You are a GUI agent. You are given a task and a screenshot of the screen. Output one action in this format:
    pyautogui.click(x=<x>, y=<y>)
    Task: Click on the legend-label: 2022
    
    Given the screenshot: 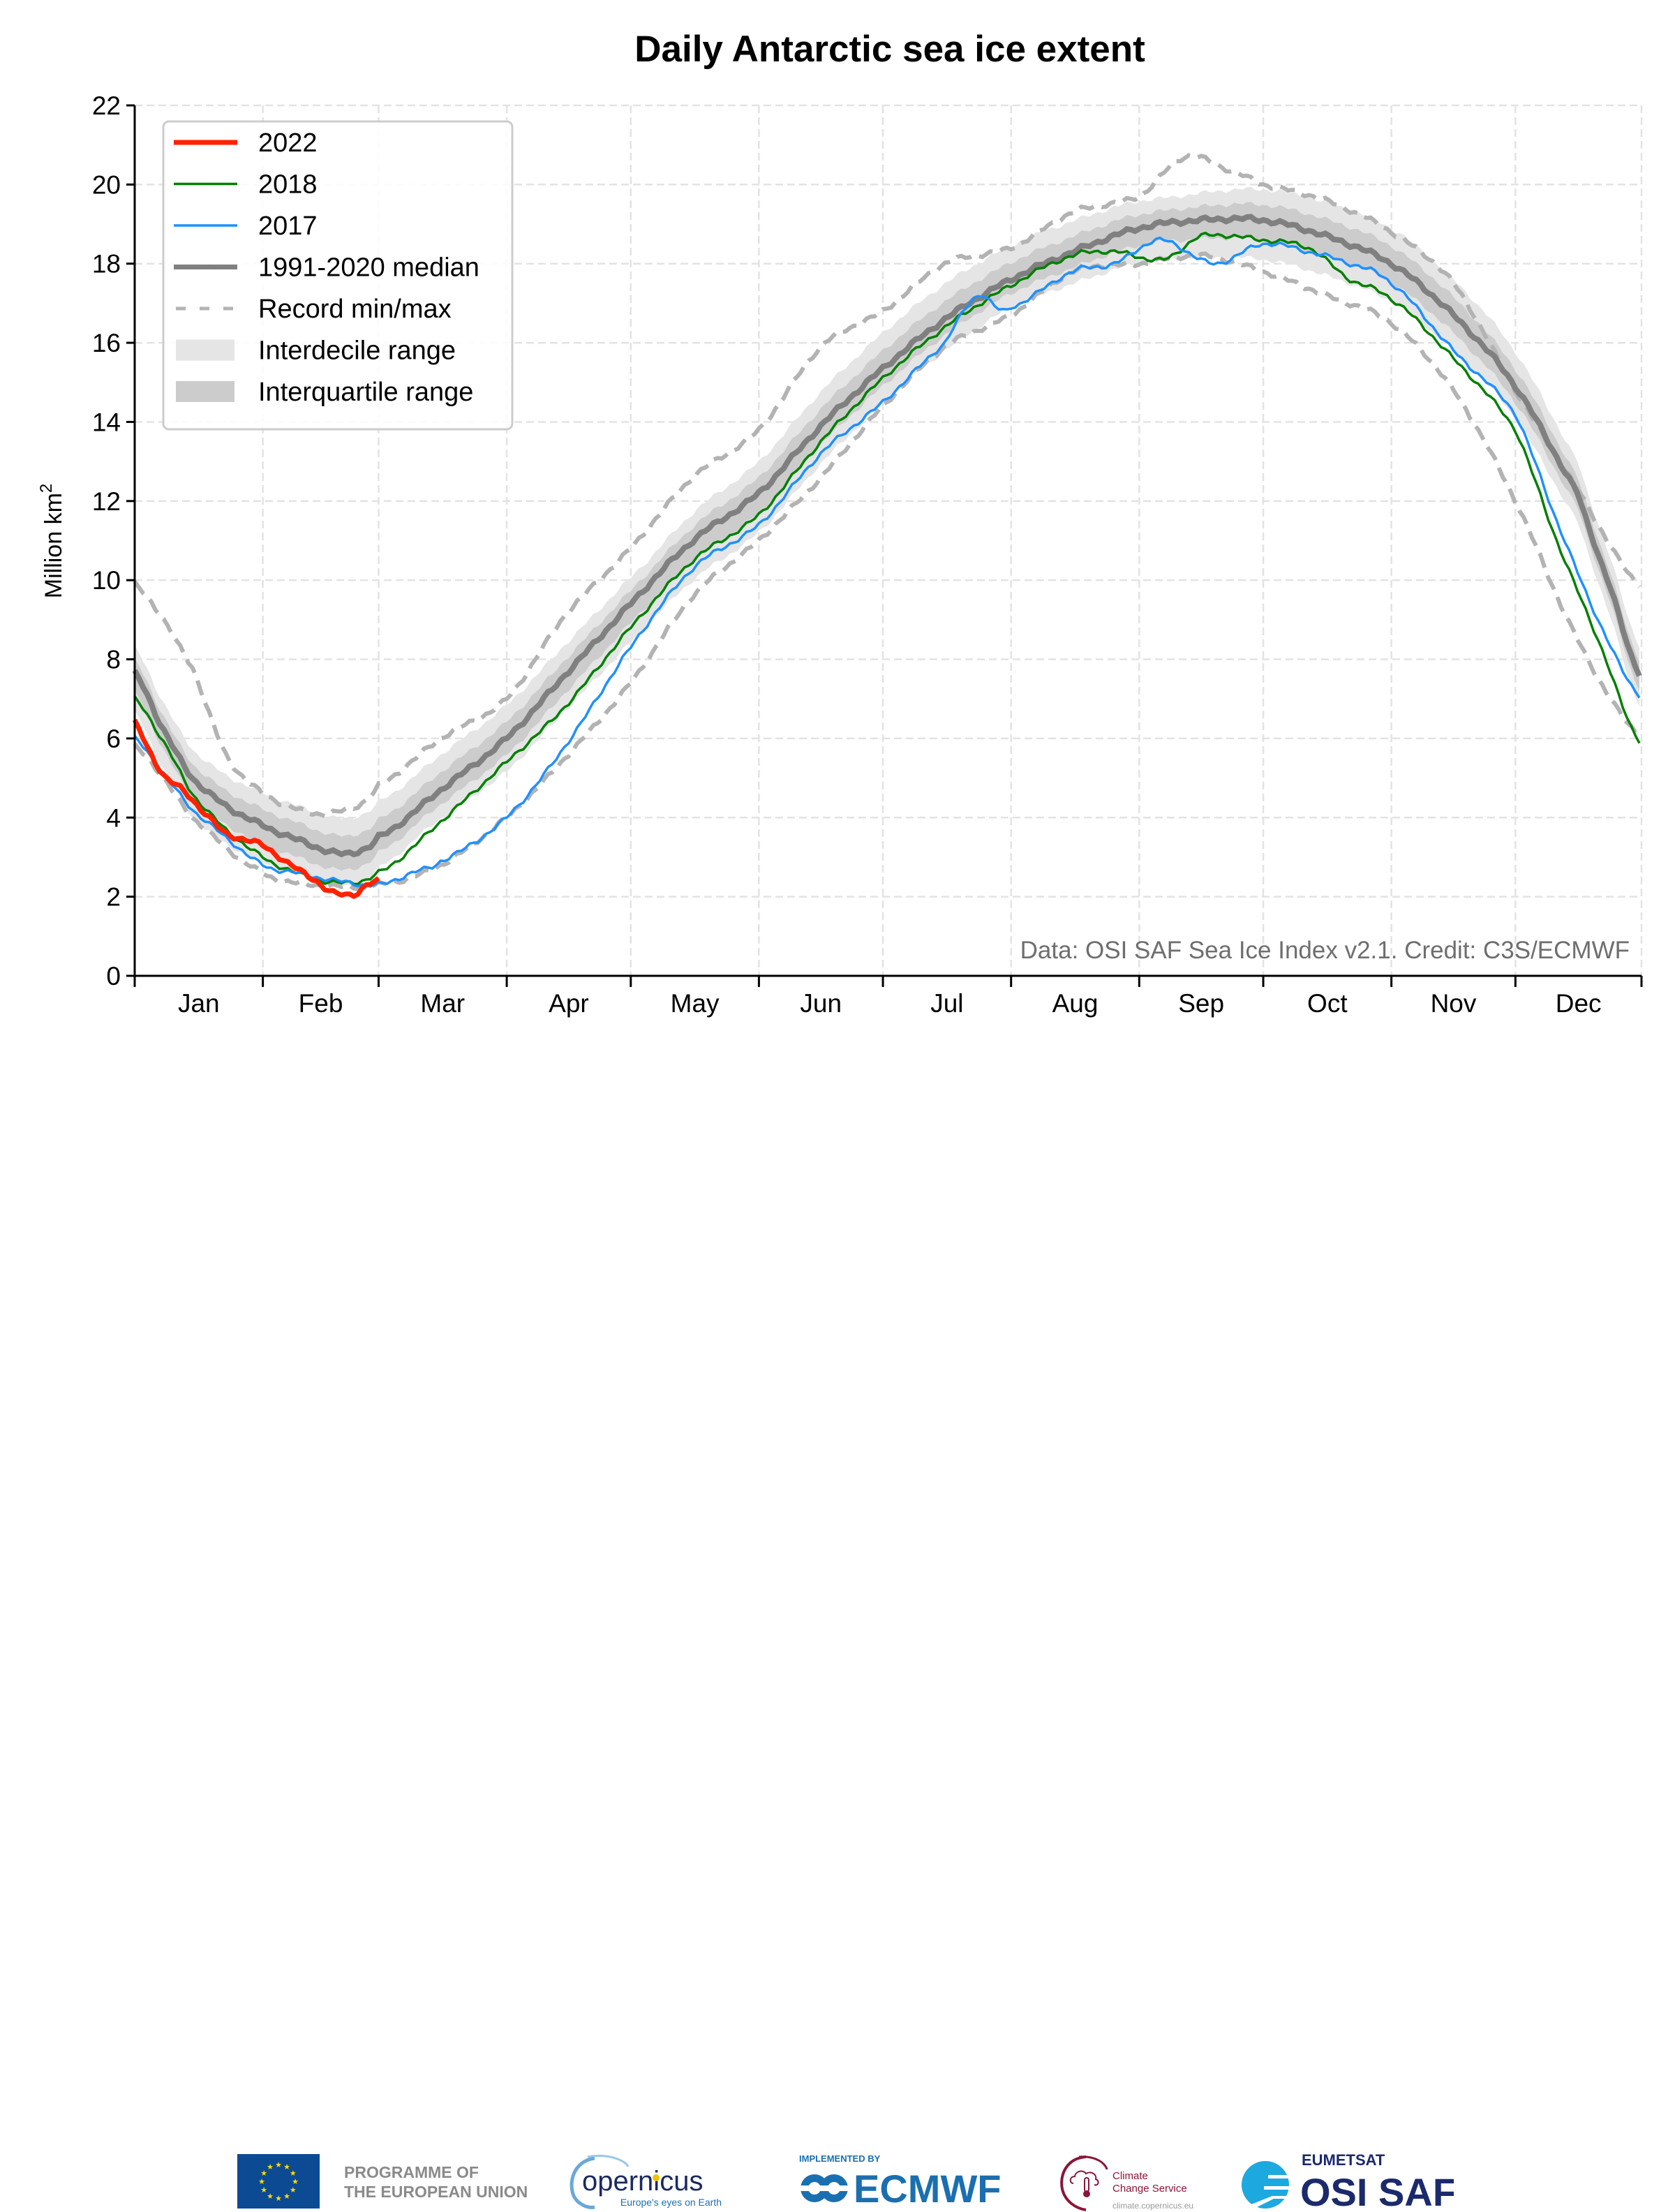 What is the action you would take?
    pyautogui.click(x=288, y=143)
    